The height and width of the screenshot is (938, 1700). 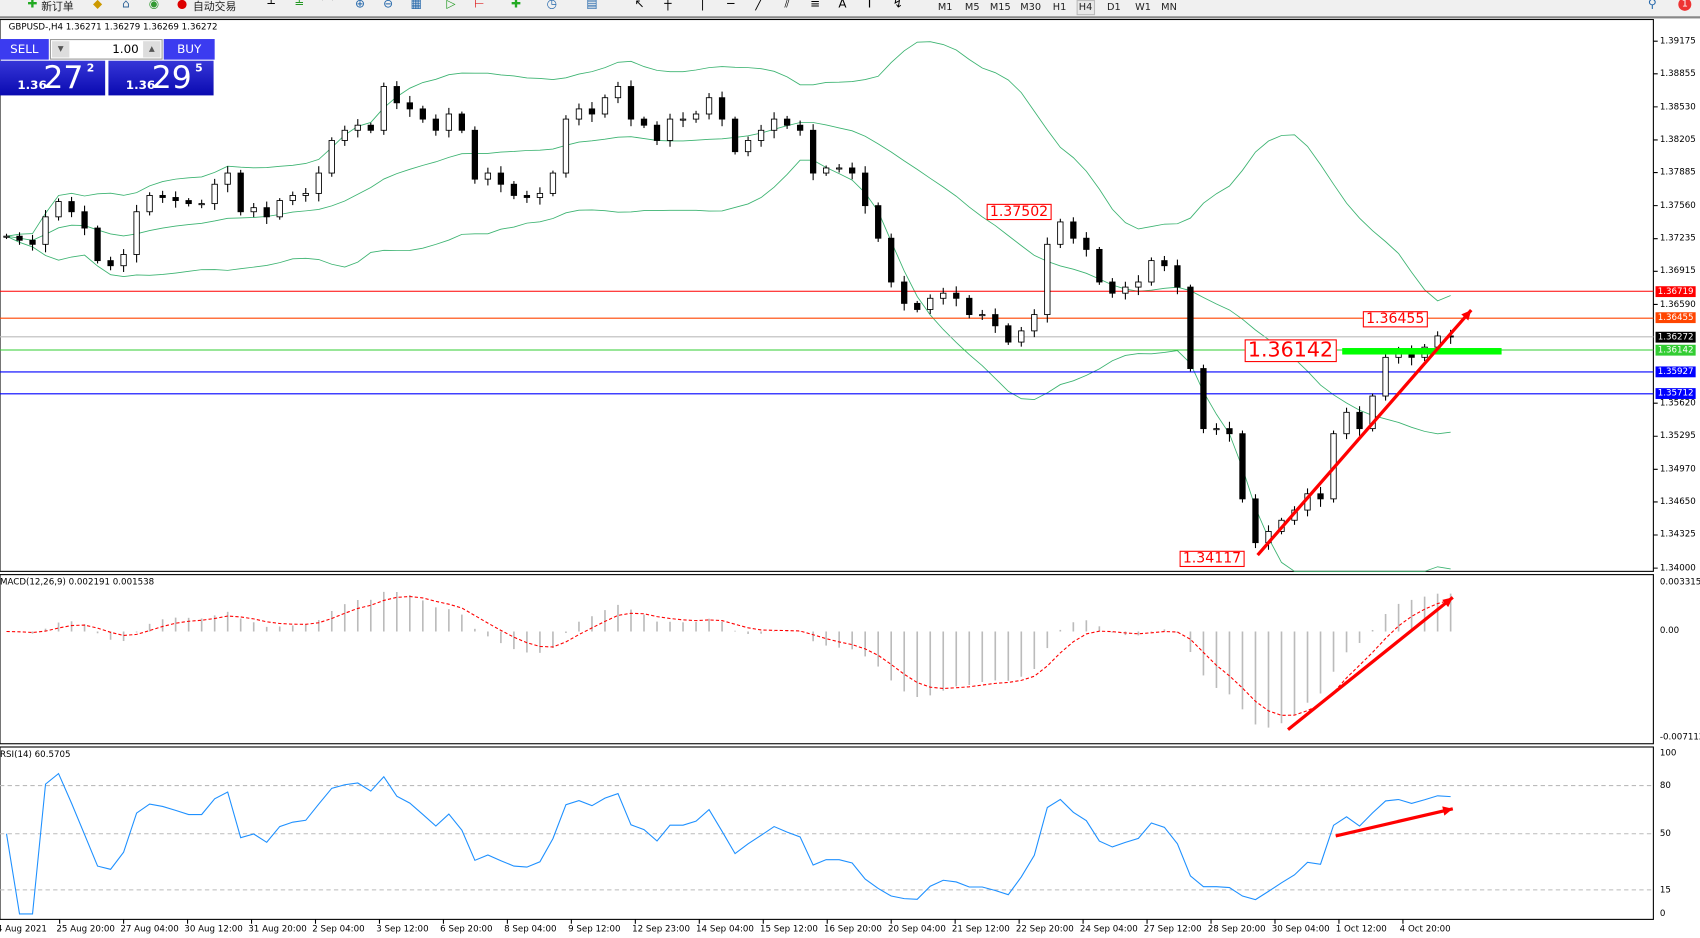 I want to click on timeframe-h1: H1, so click(x=1059, y=8).